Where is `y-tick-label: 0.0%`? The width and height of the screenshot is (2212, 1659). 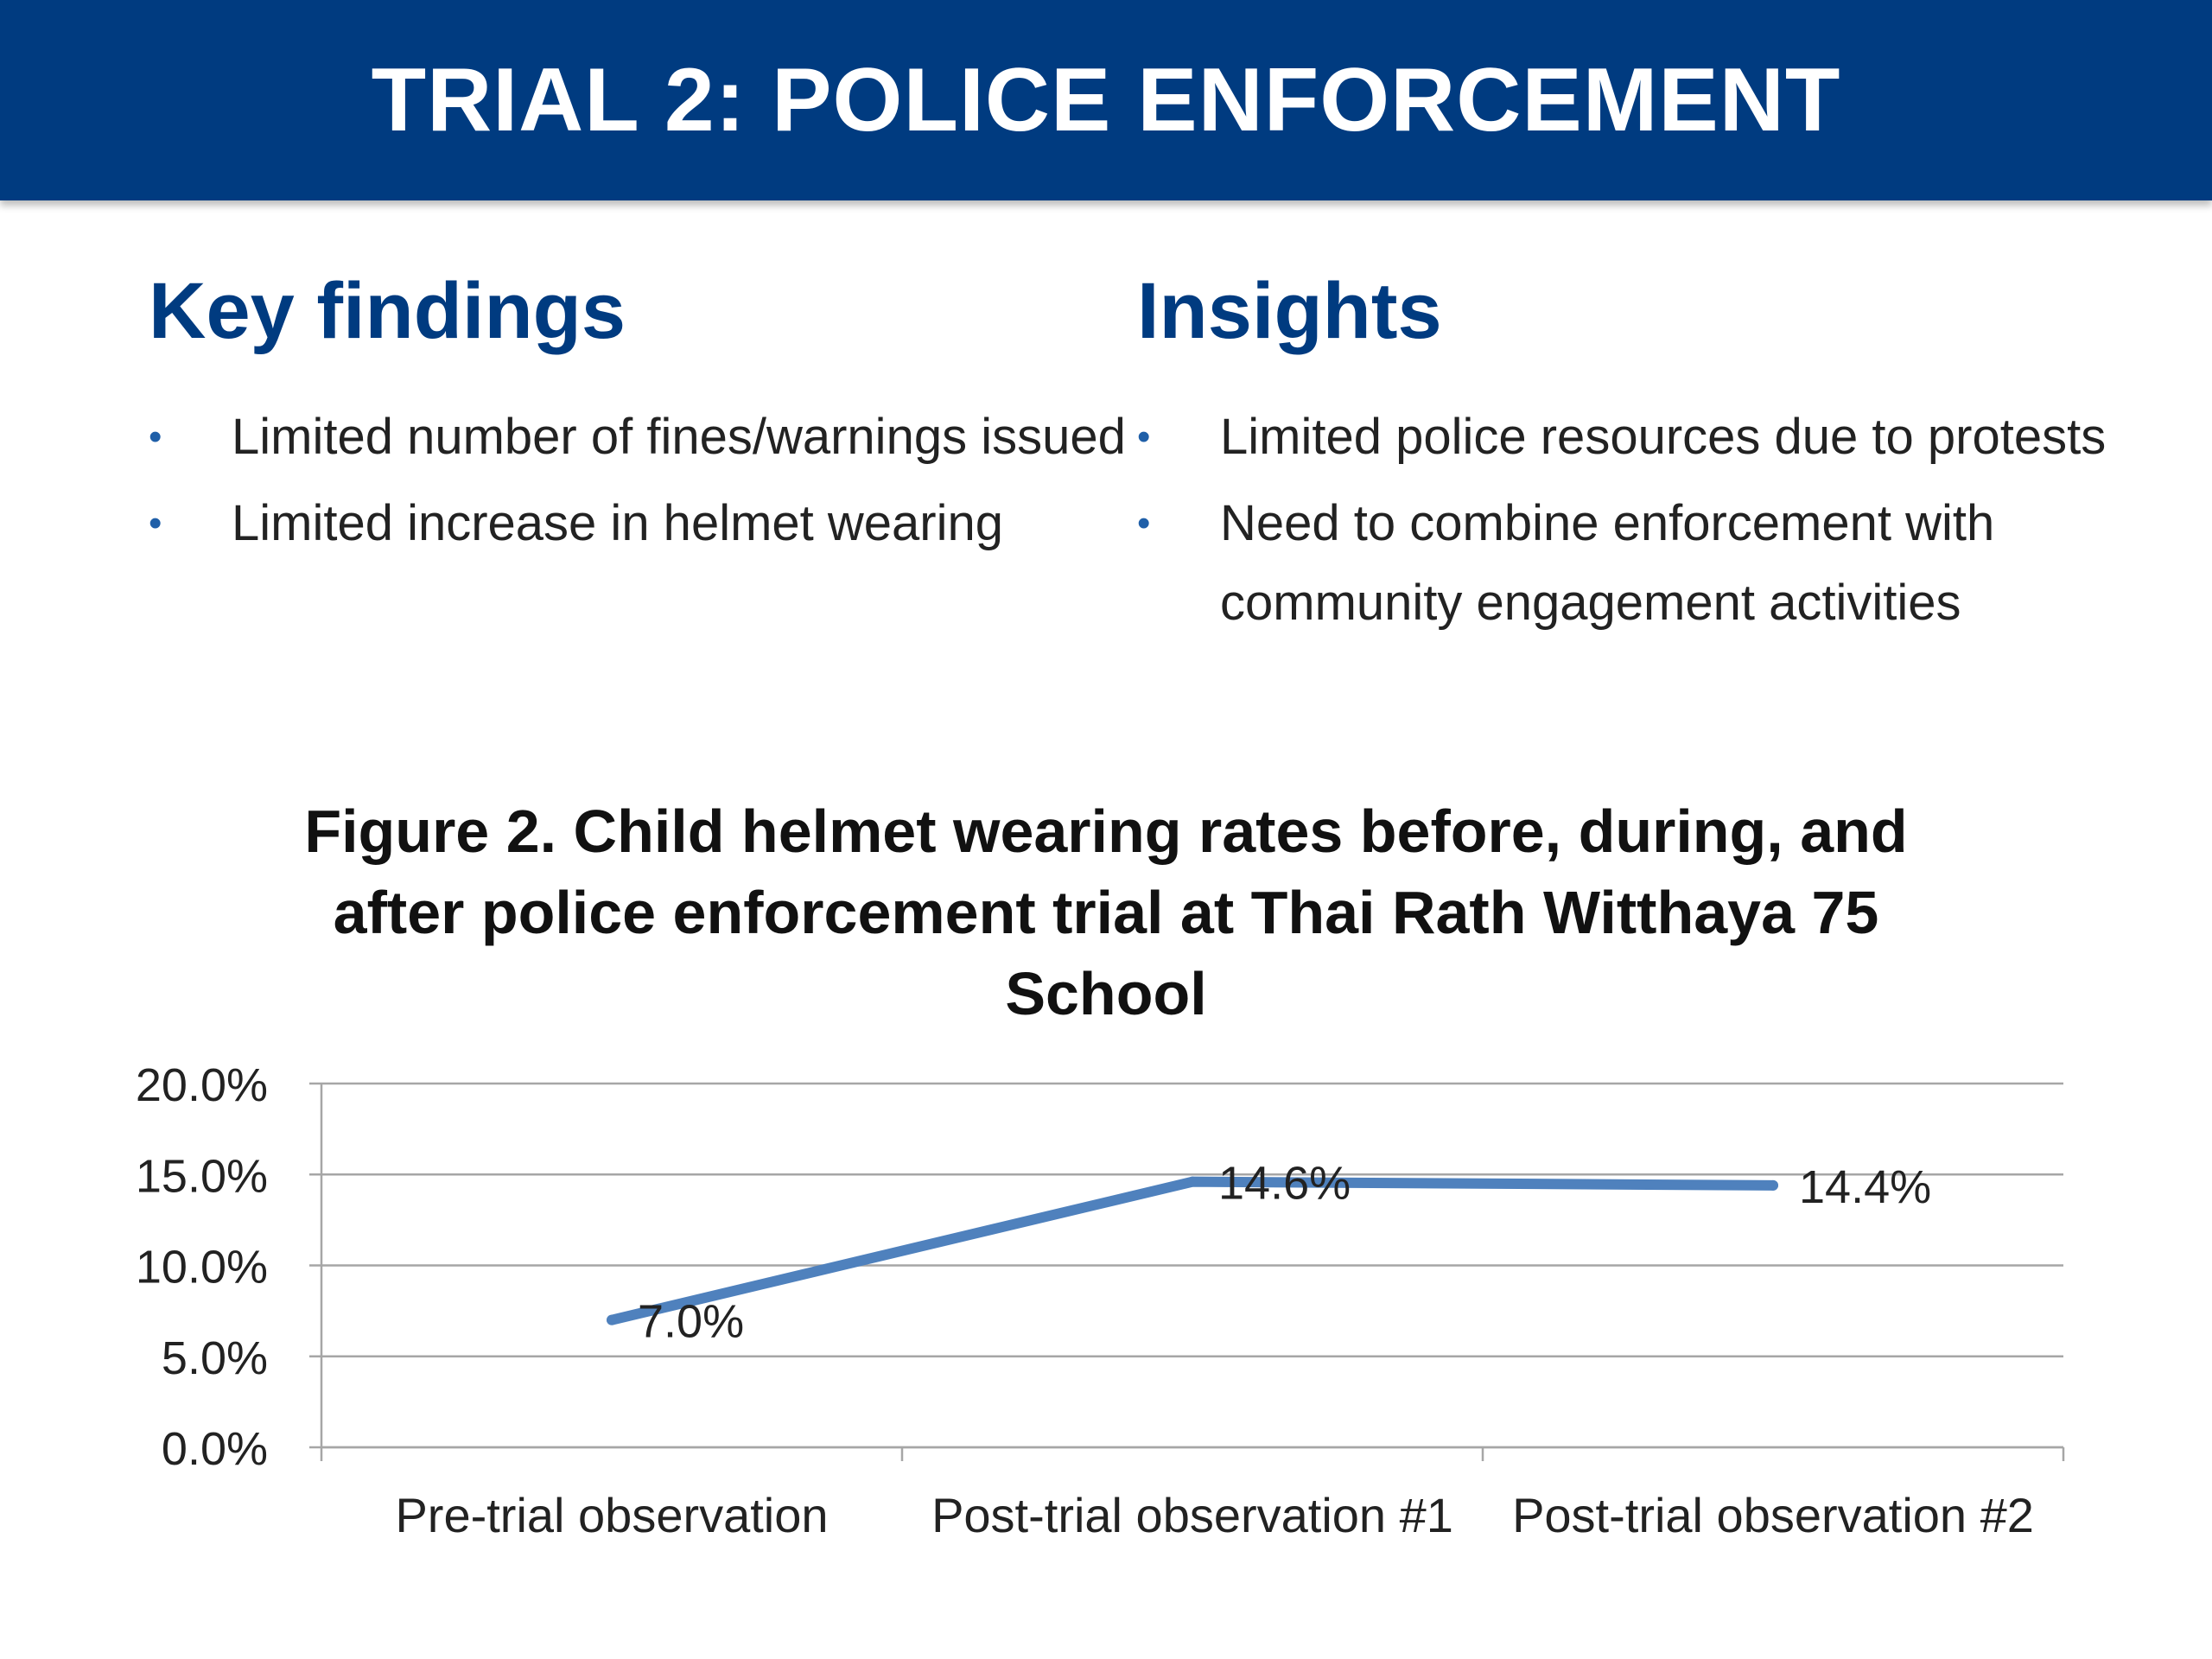
y-tick-label: 0.0% is located at coordinates (215, 1449).